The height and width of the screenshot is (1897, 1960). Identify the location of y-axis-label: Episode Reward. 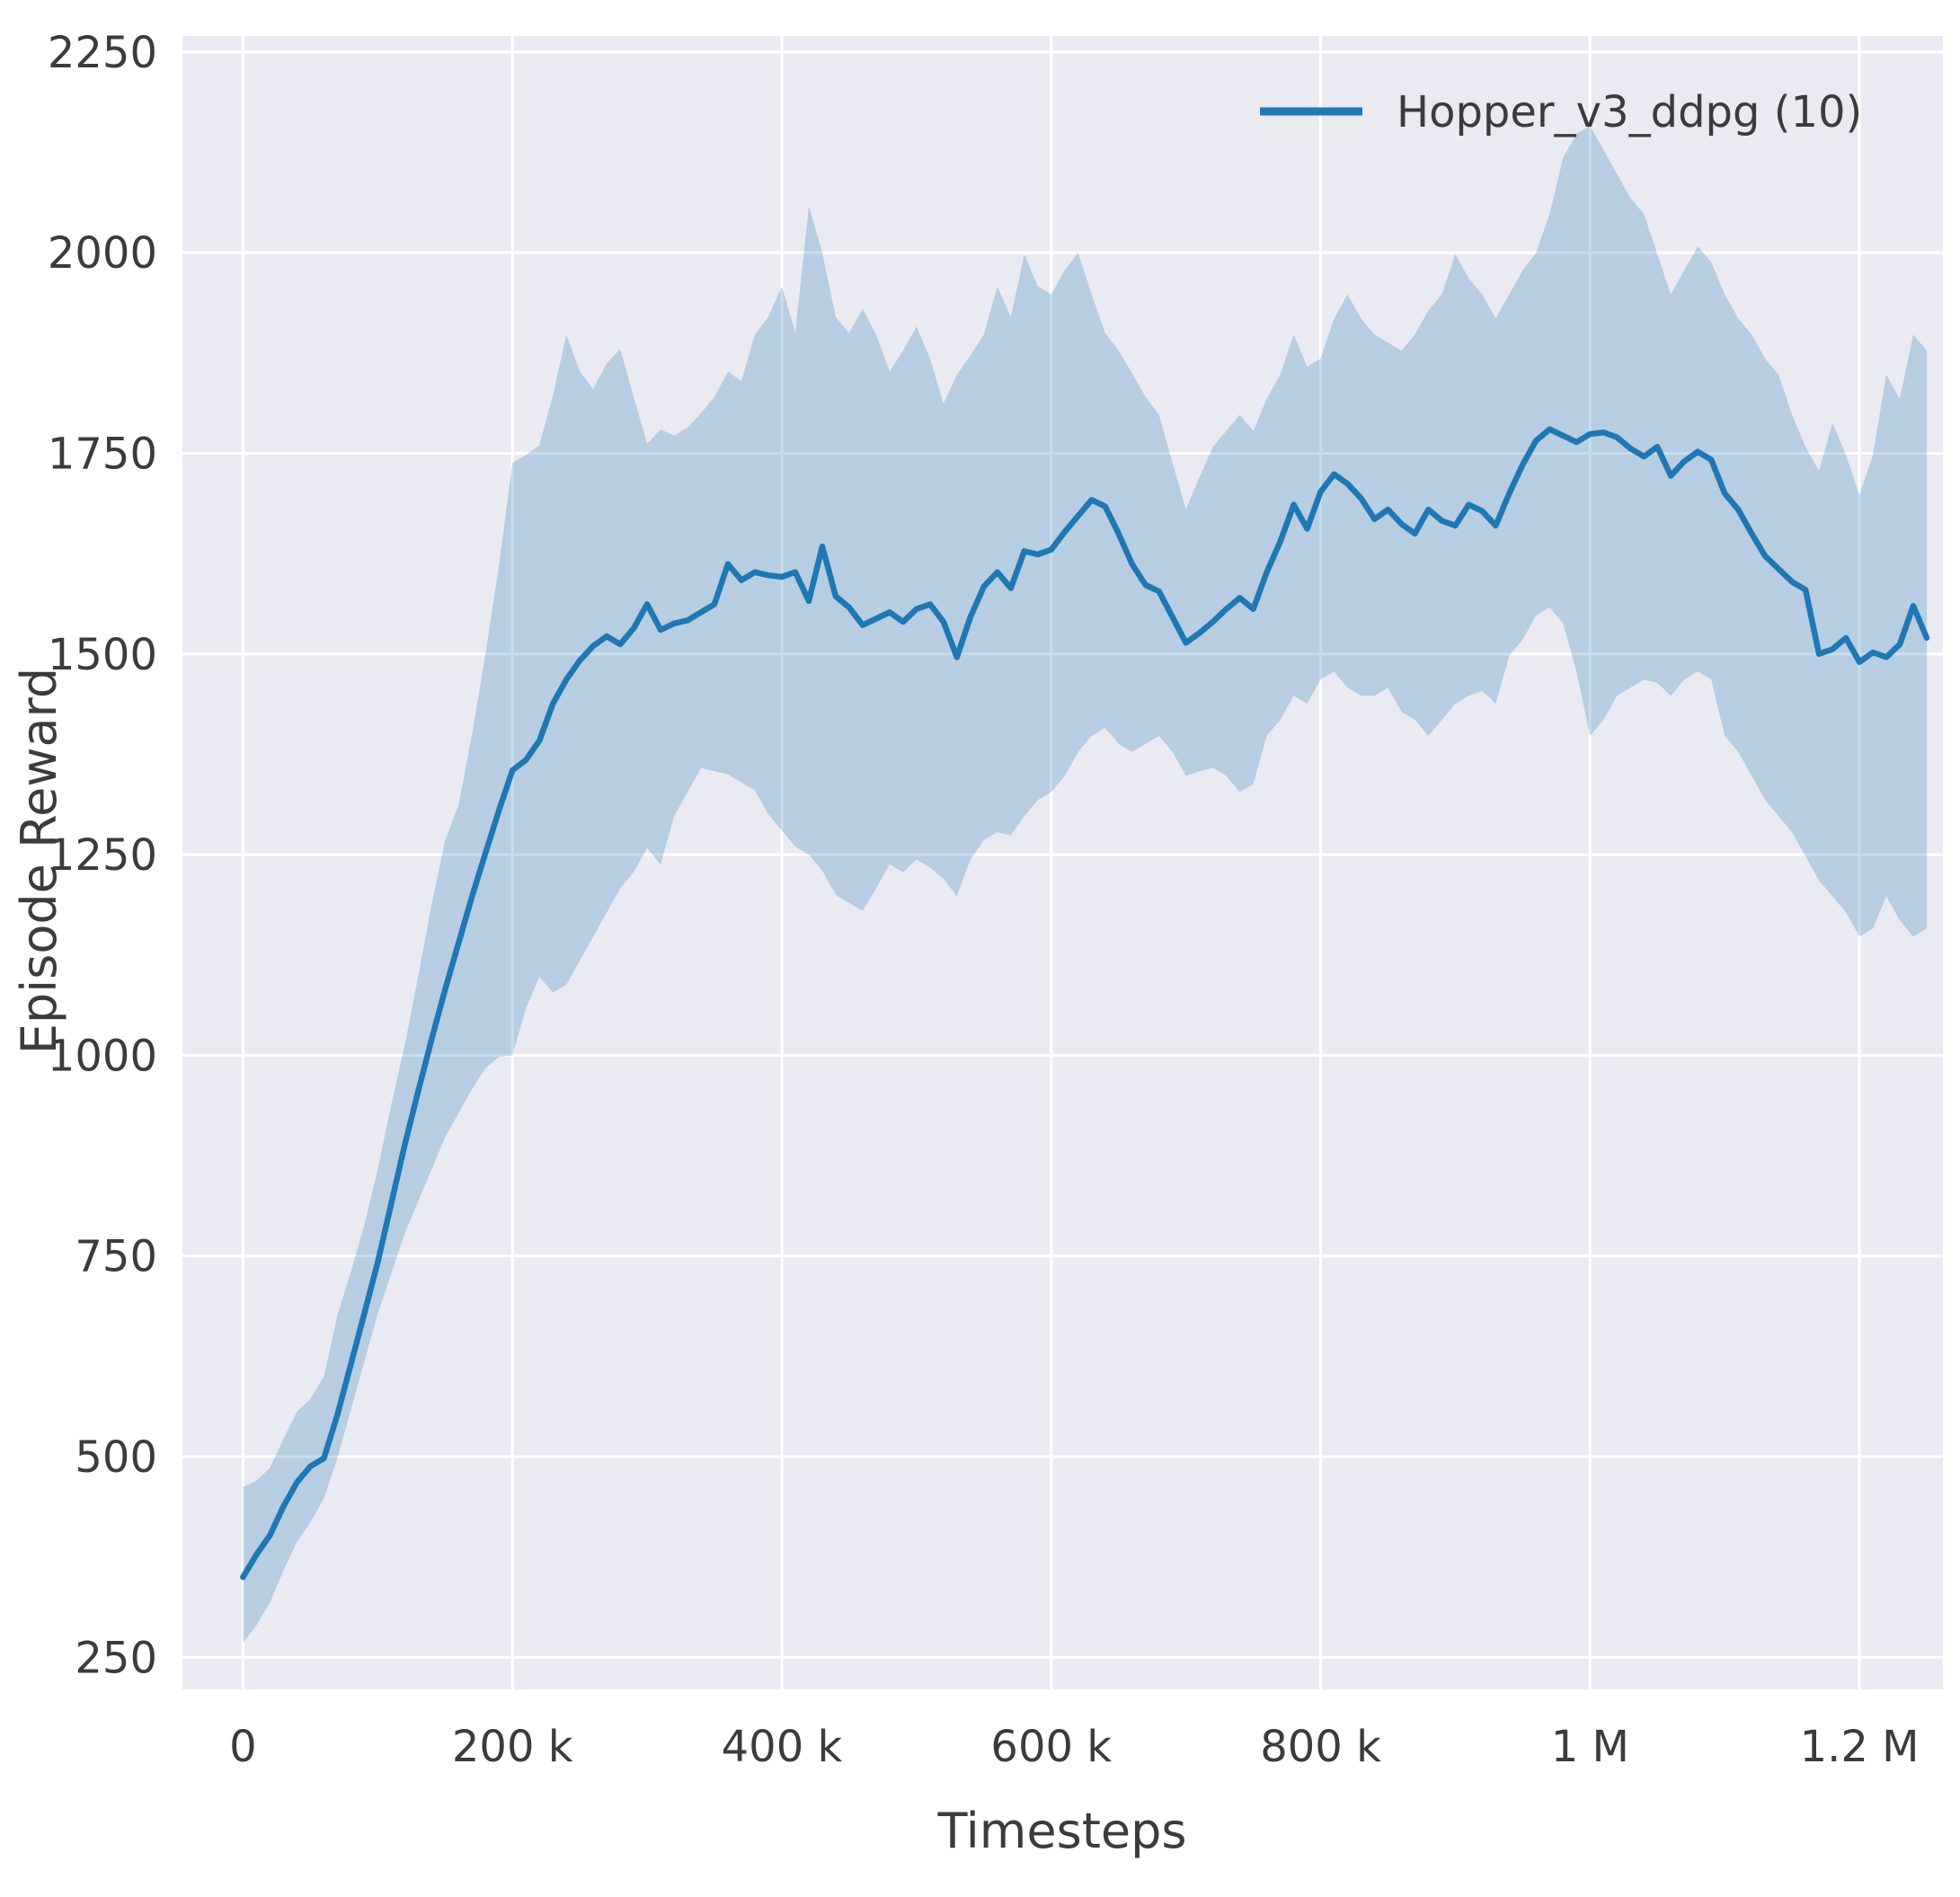
(39, 861).